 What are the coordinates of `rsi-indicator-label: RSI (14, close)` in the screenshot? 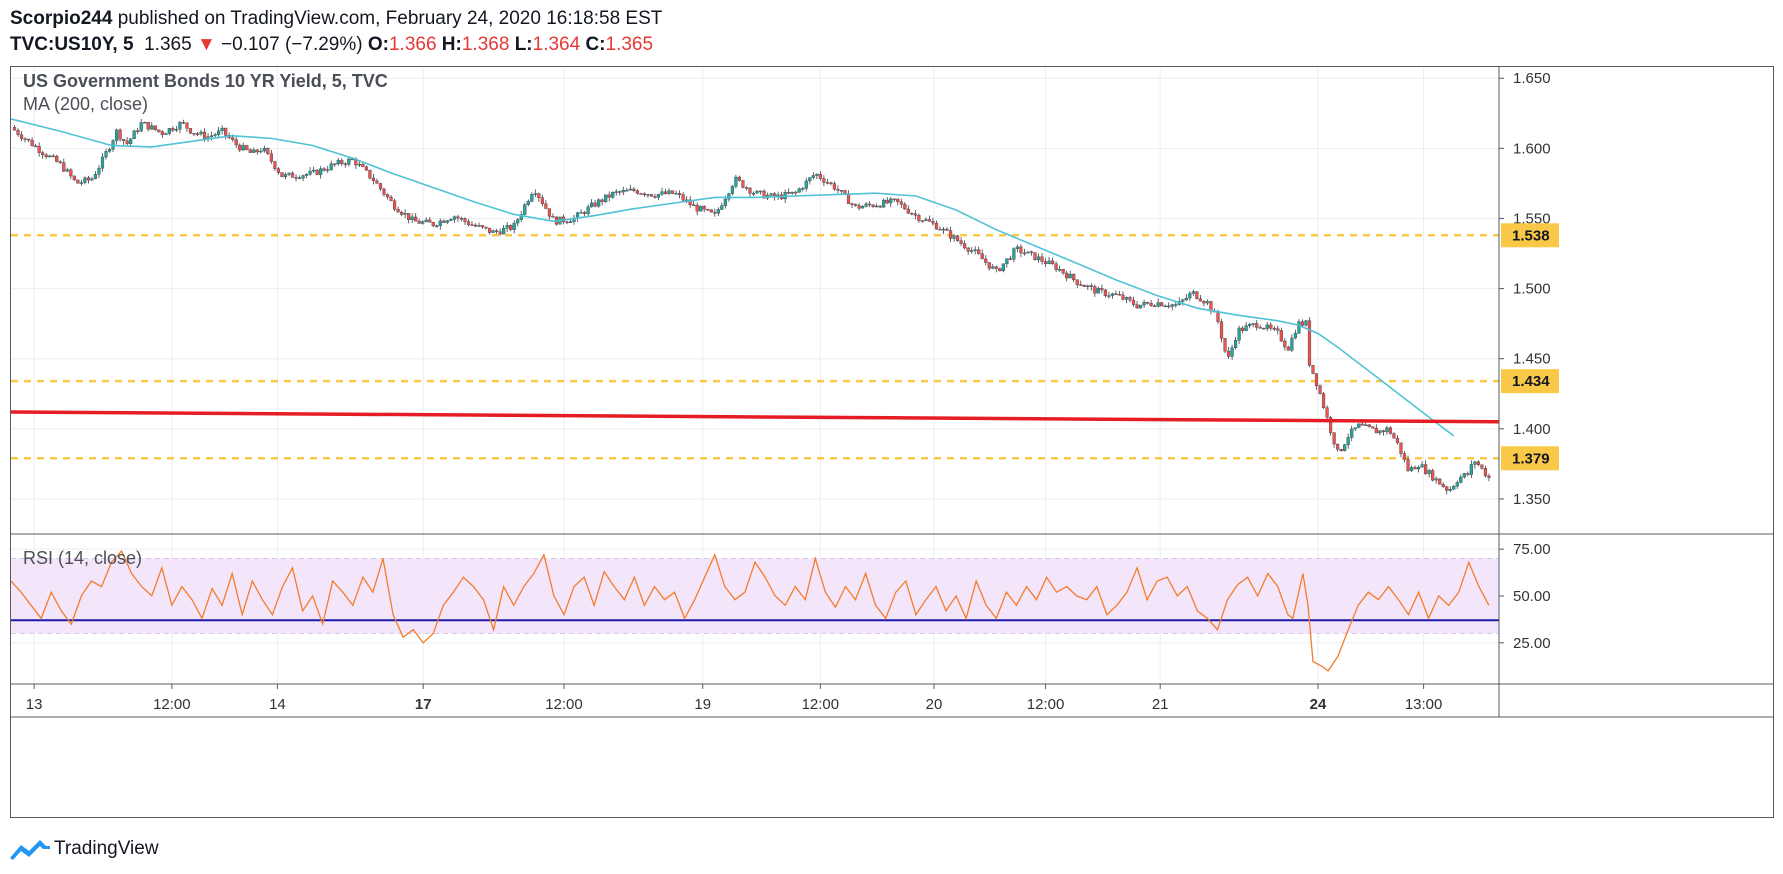 It's located at (82, 558).